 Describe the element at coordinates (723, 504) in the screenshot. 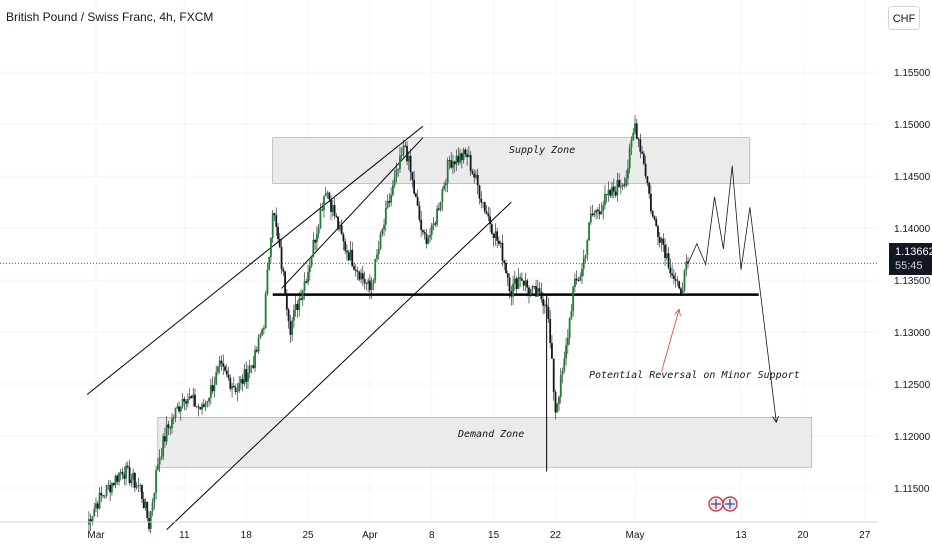

I see `brand-logo-icon` at that location.